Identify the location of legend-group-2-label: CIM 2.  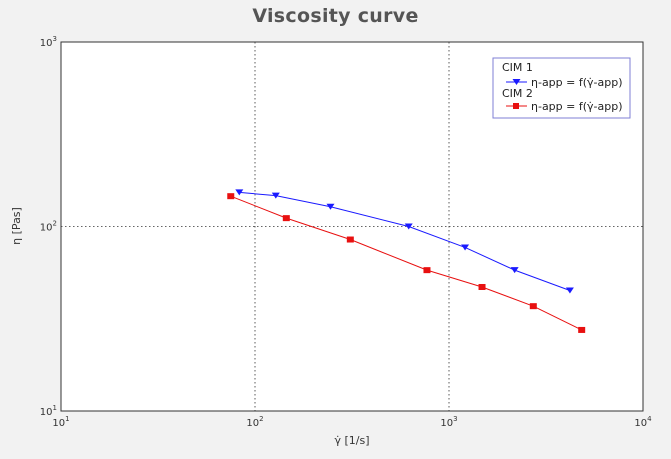
(517, 93).